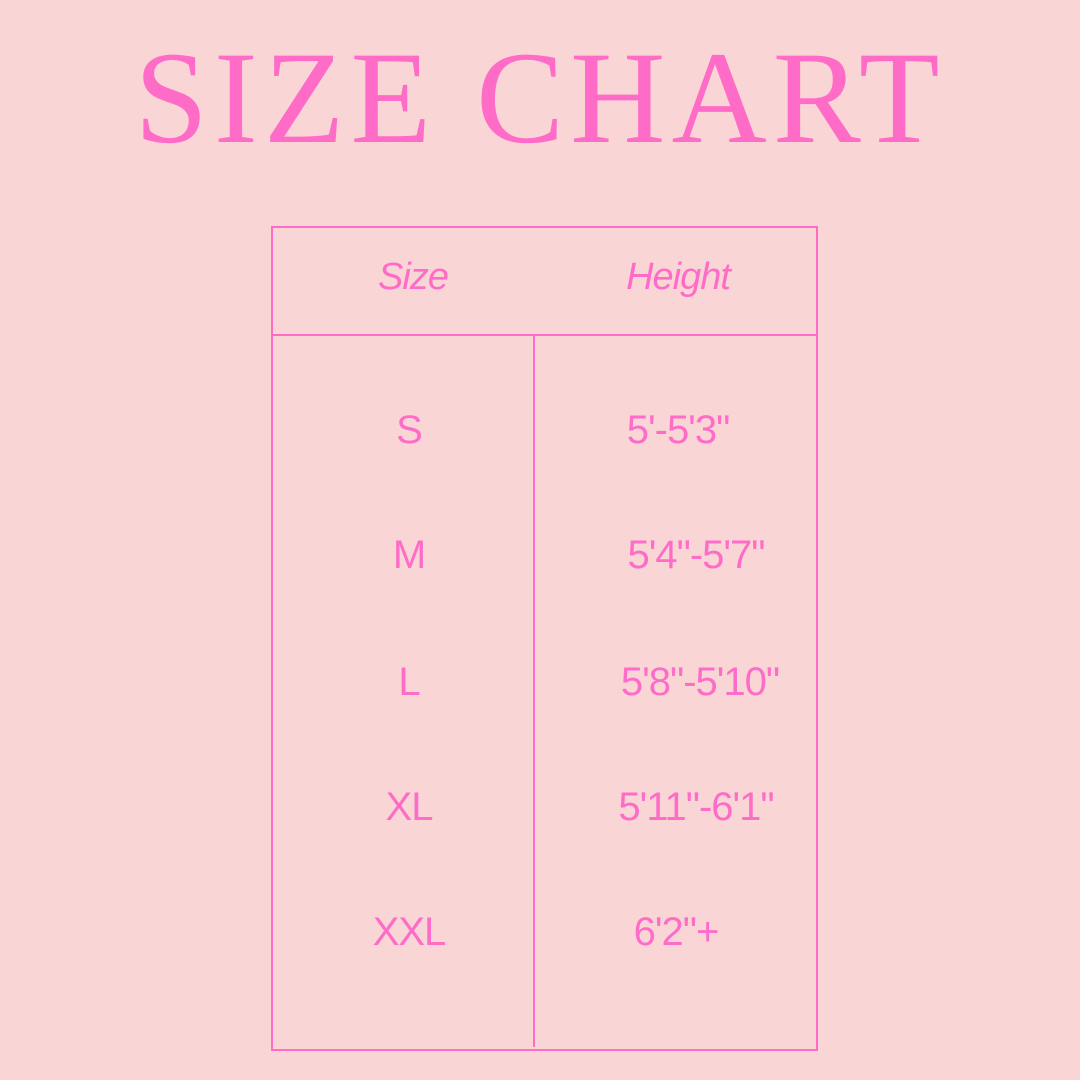 This screenshot has height=1080, width=1080. I want to click on column-divider, so click(534, 691).